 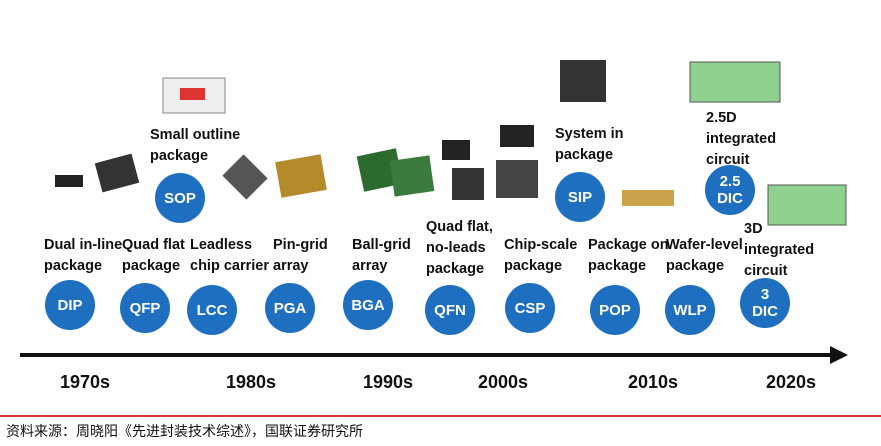 I want to click on source-note: 资料来源：周晓阳《先进封装技术综述》，国联证券研究所, so click(x=184, y=431).